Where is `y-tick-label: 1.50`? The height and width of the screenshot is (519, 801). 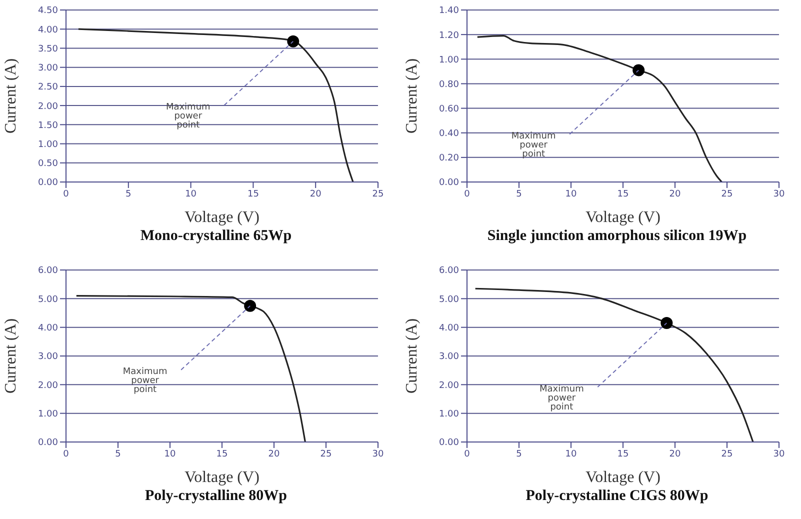 y-tick-label: 1.50 is located at coordinates (48, 125).